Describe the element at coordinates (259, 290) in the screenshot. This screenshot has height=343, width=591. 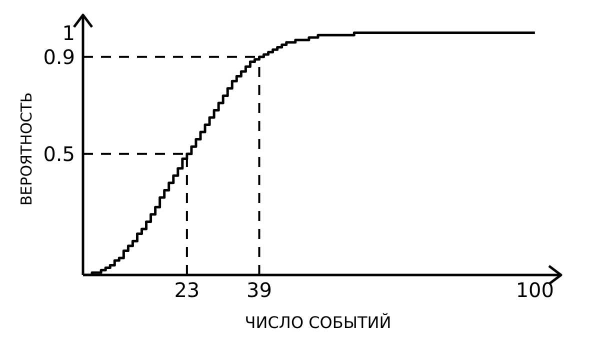
I see `x-tick-label: 39` at that location.